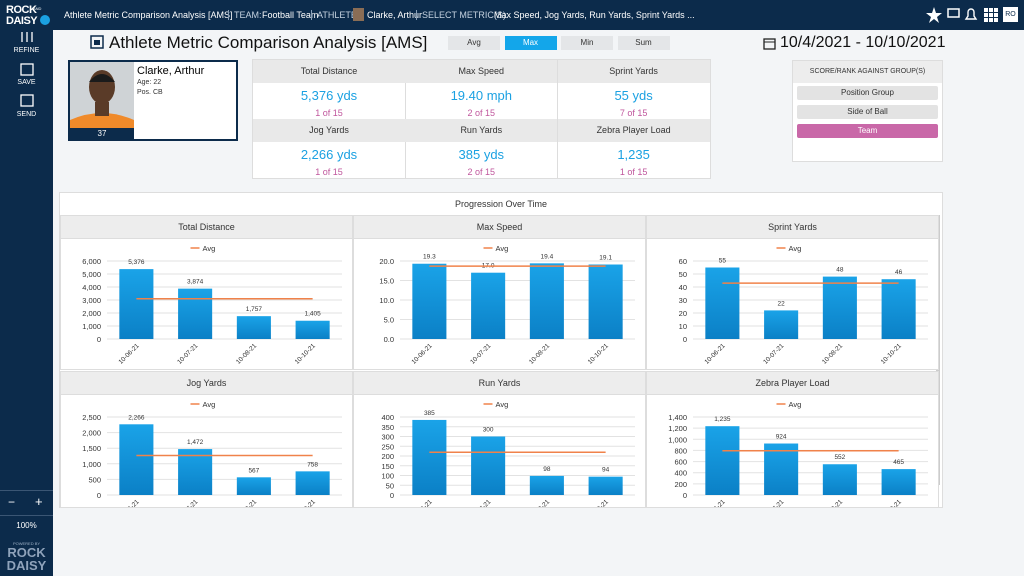 This screenshot has height=576, width=1024. Describe the element at coordinates (26, 82) in the screenshot. I see `save: SAVE` at that location.